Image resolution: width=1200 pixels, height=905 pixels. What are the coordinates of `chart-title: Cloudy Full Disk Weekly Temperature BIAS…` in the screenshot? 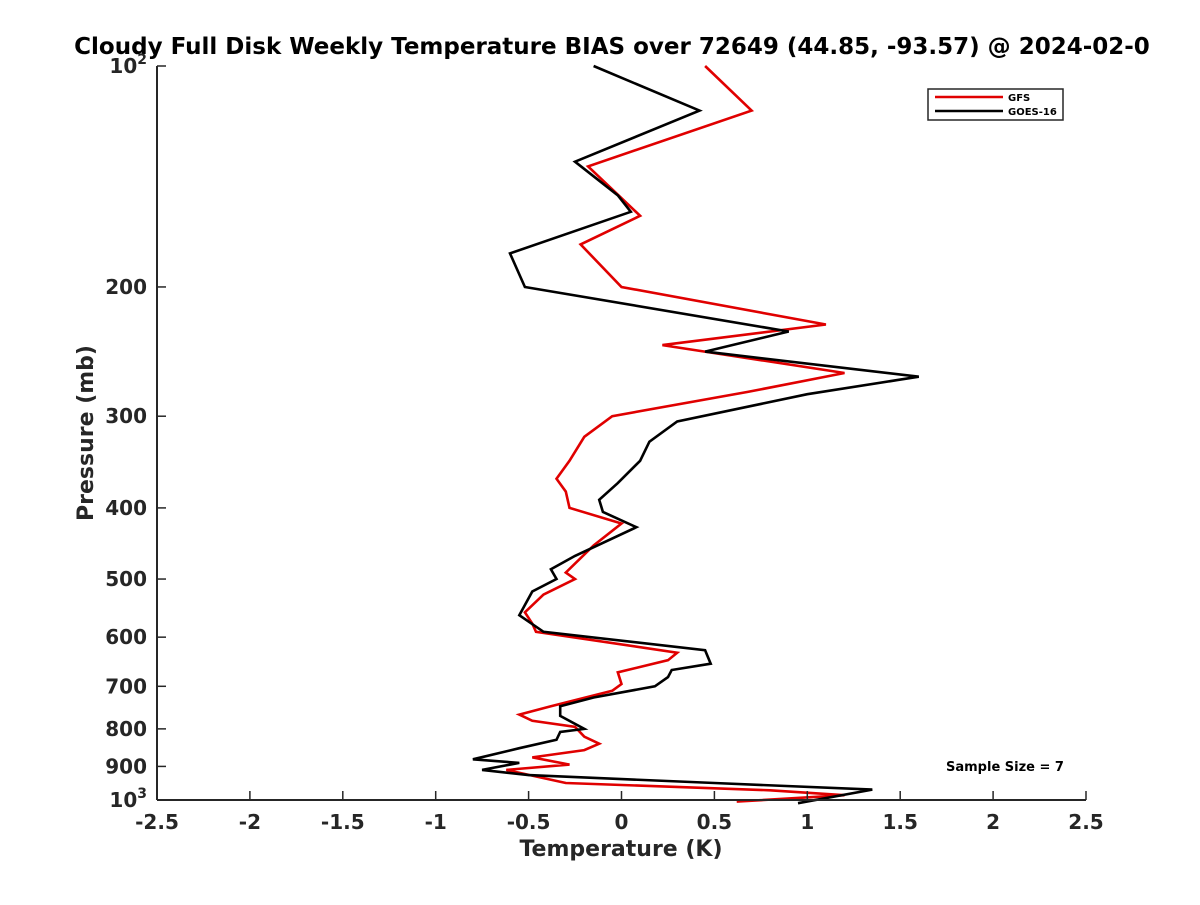 It's located at (612, 47).